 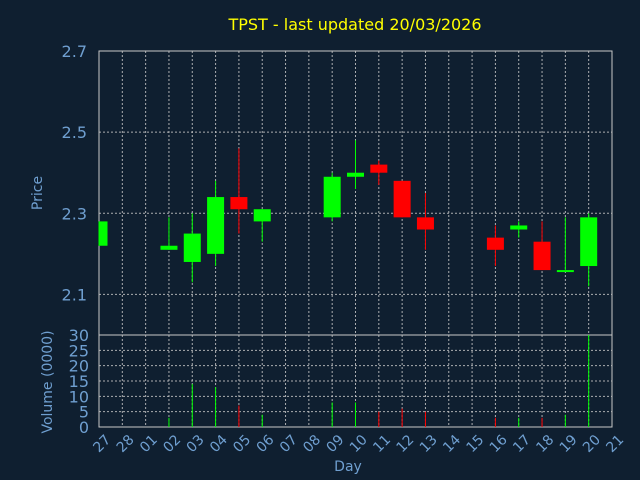 I want to click on x-tick-label: 04, so click(x=219, y=444).